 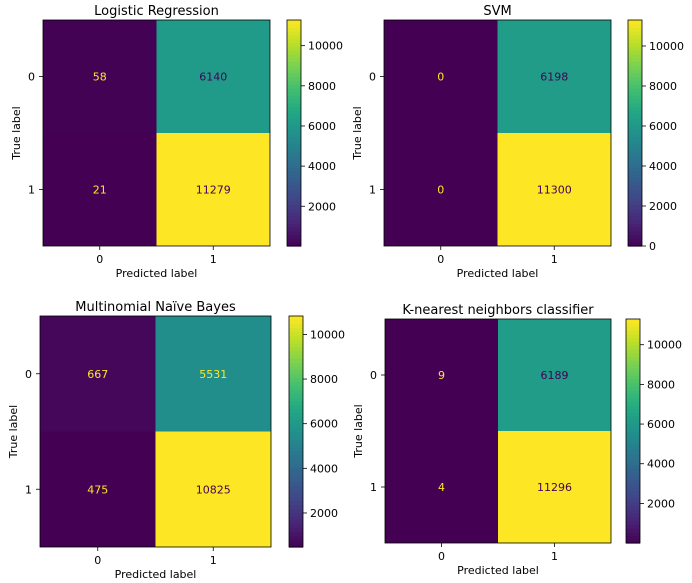 What do you see at coordinates (373, 375) in the screenshot?
I see `y-tick-label-0: 0` at bounding box center [373, 375].